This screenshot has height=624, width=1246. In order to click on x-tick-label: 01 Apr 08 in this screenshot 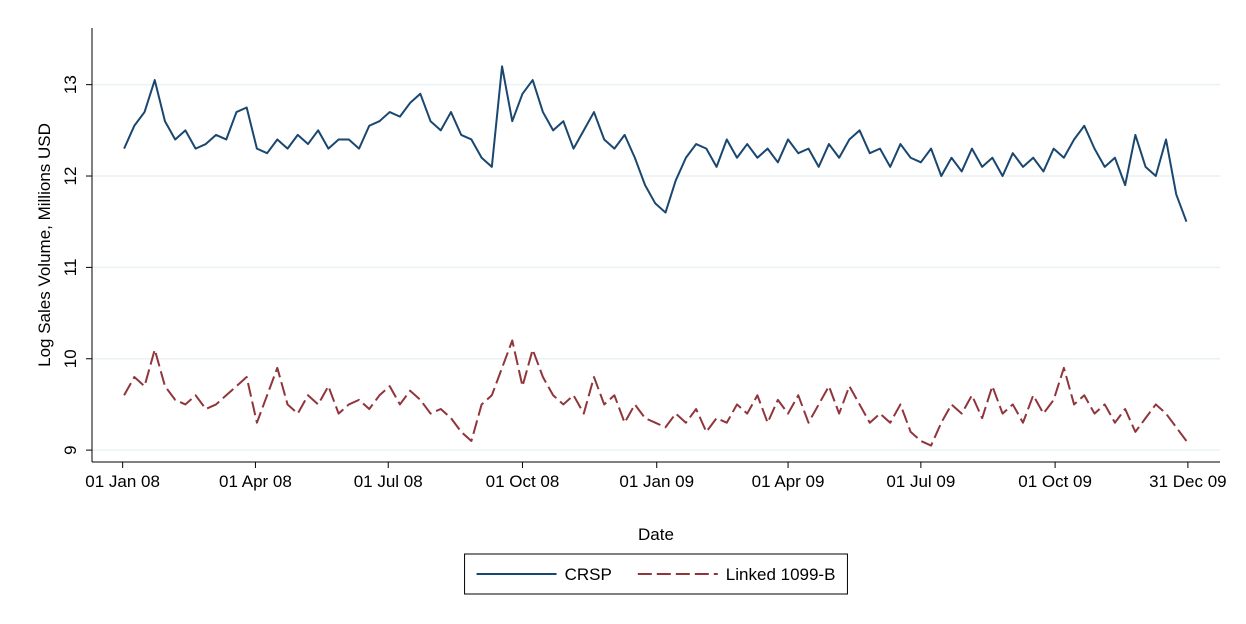, I will do `click(255, 481)`.